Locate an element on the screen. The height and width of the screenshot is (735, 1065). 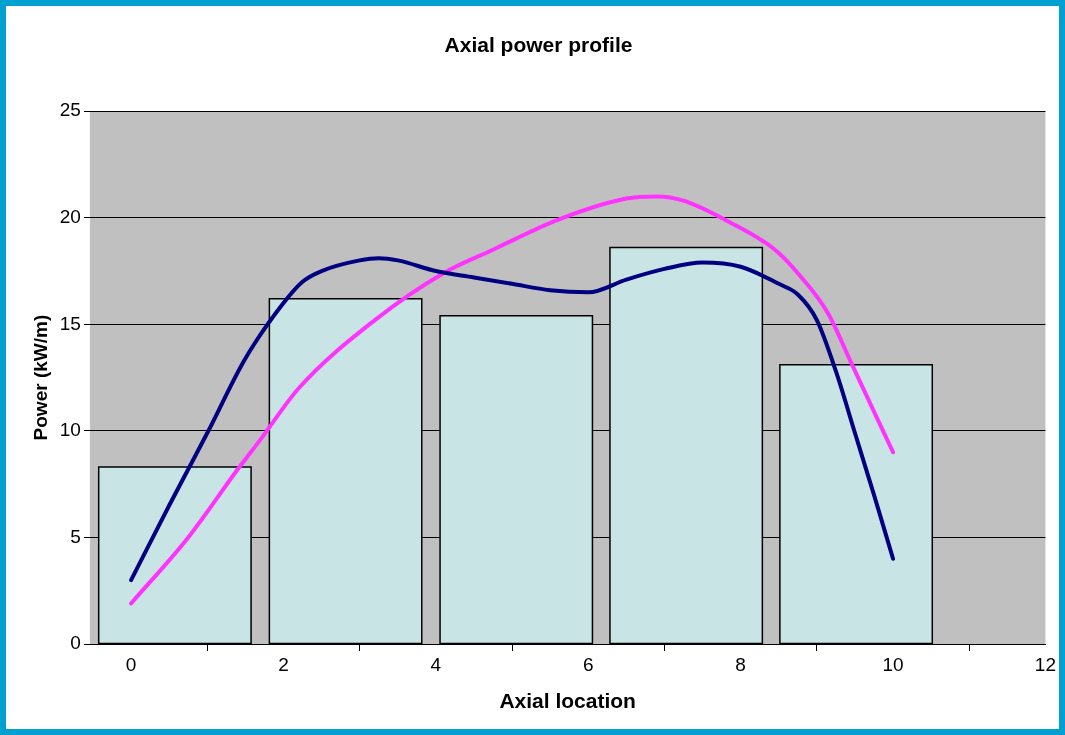
y-tick-label: 10 is located at coordinates (70, 430).